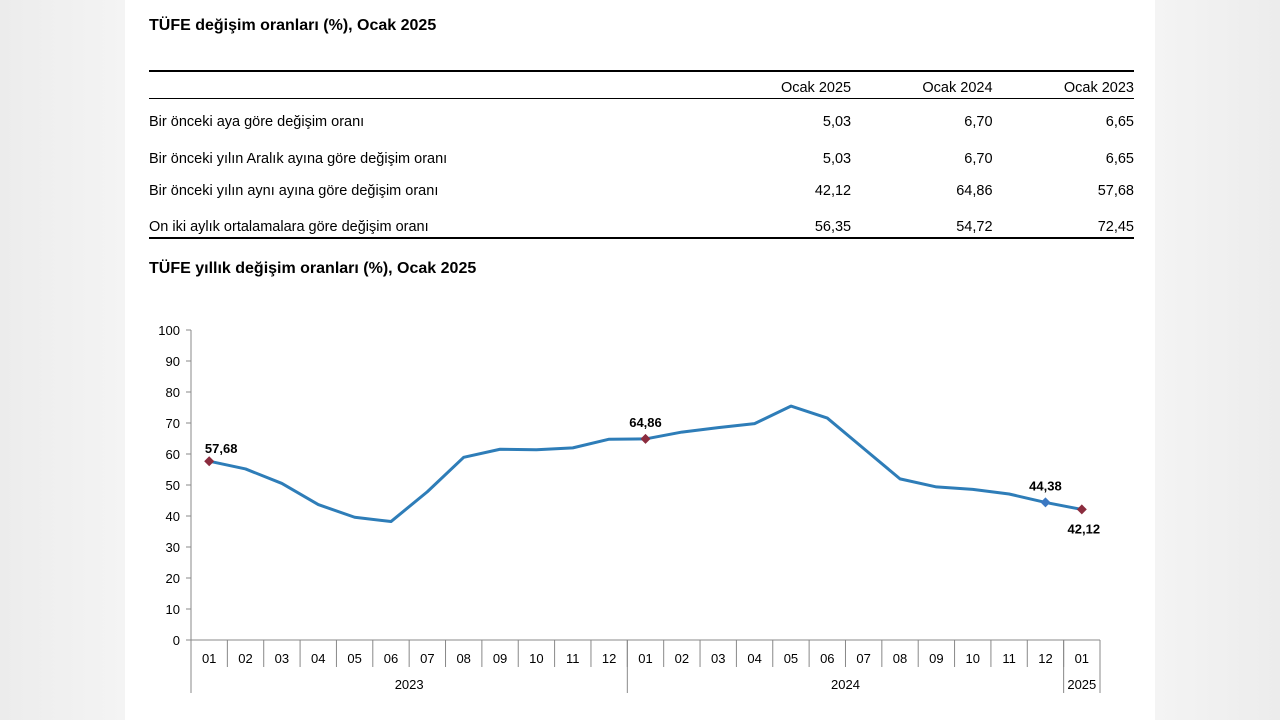 The width and height of the screenshot is (1280, 720). I want to click on row-label: Bir önceki aya göre değişim oranı, so click(257, 122).